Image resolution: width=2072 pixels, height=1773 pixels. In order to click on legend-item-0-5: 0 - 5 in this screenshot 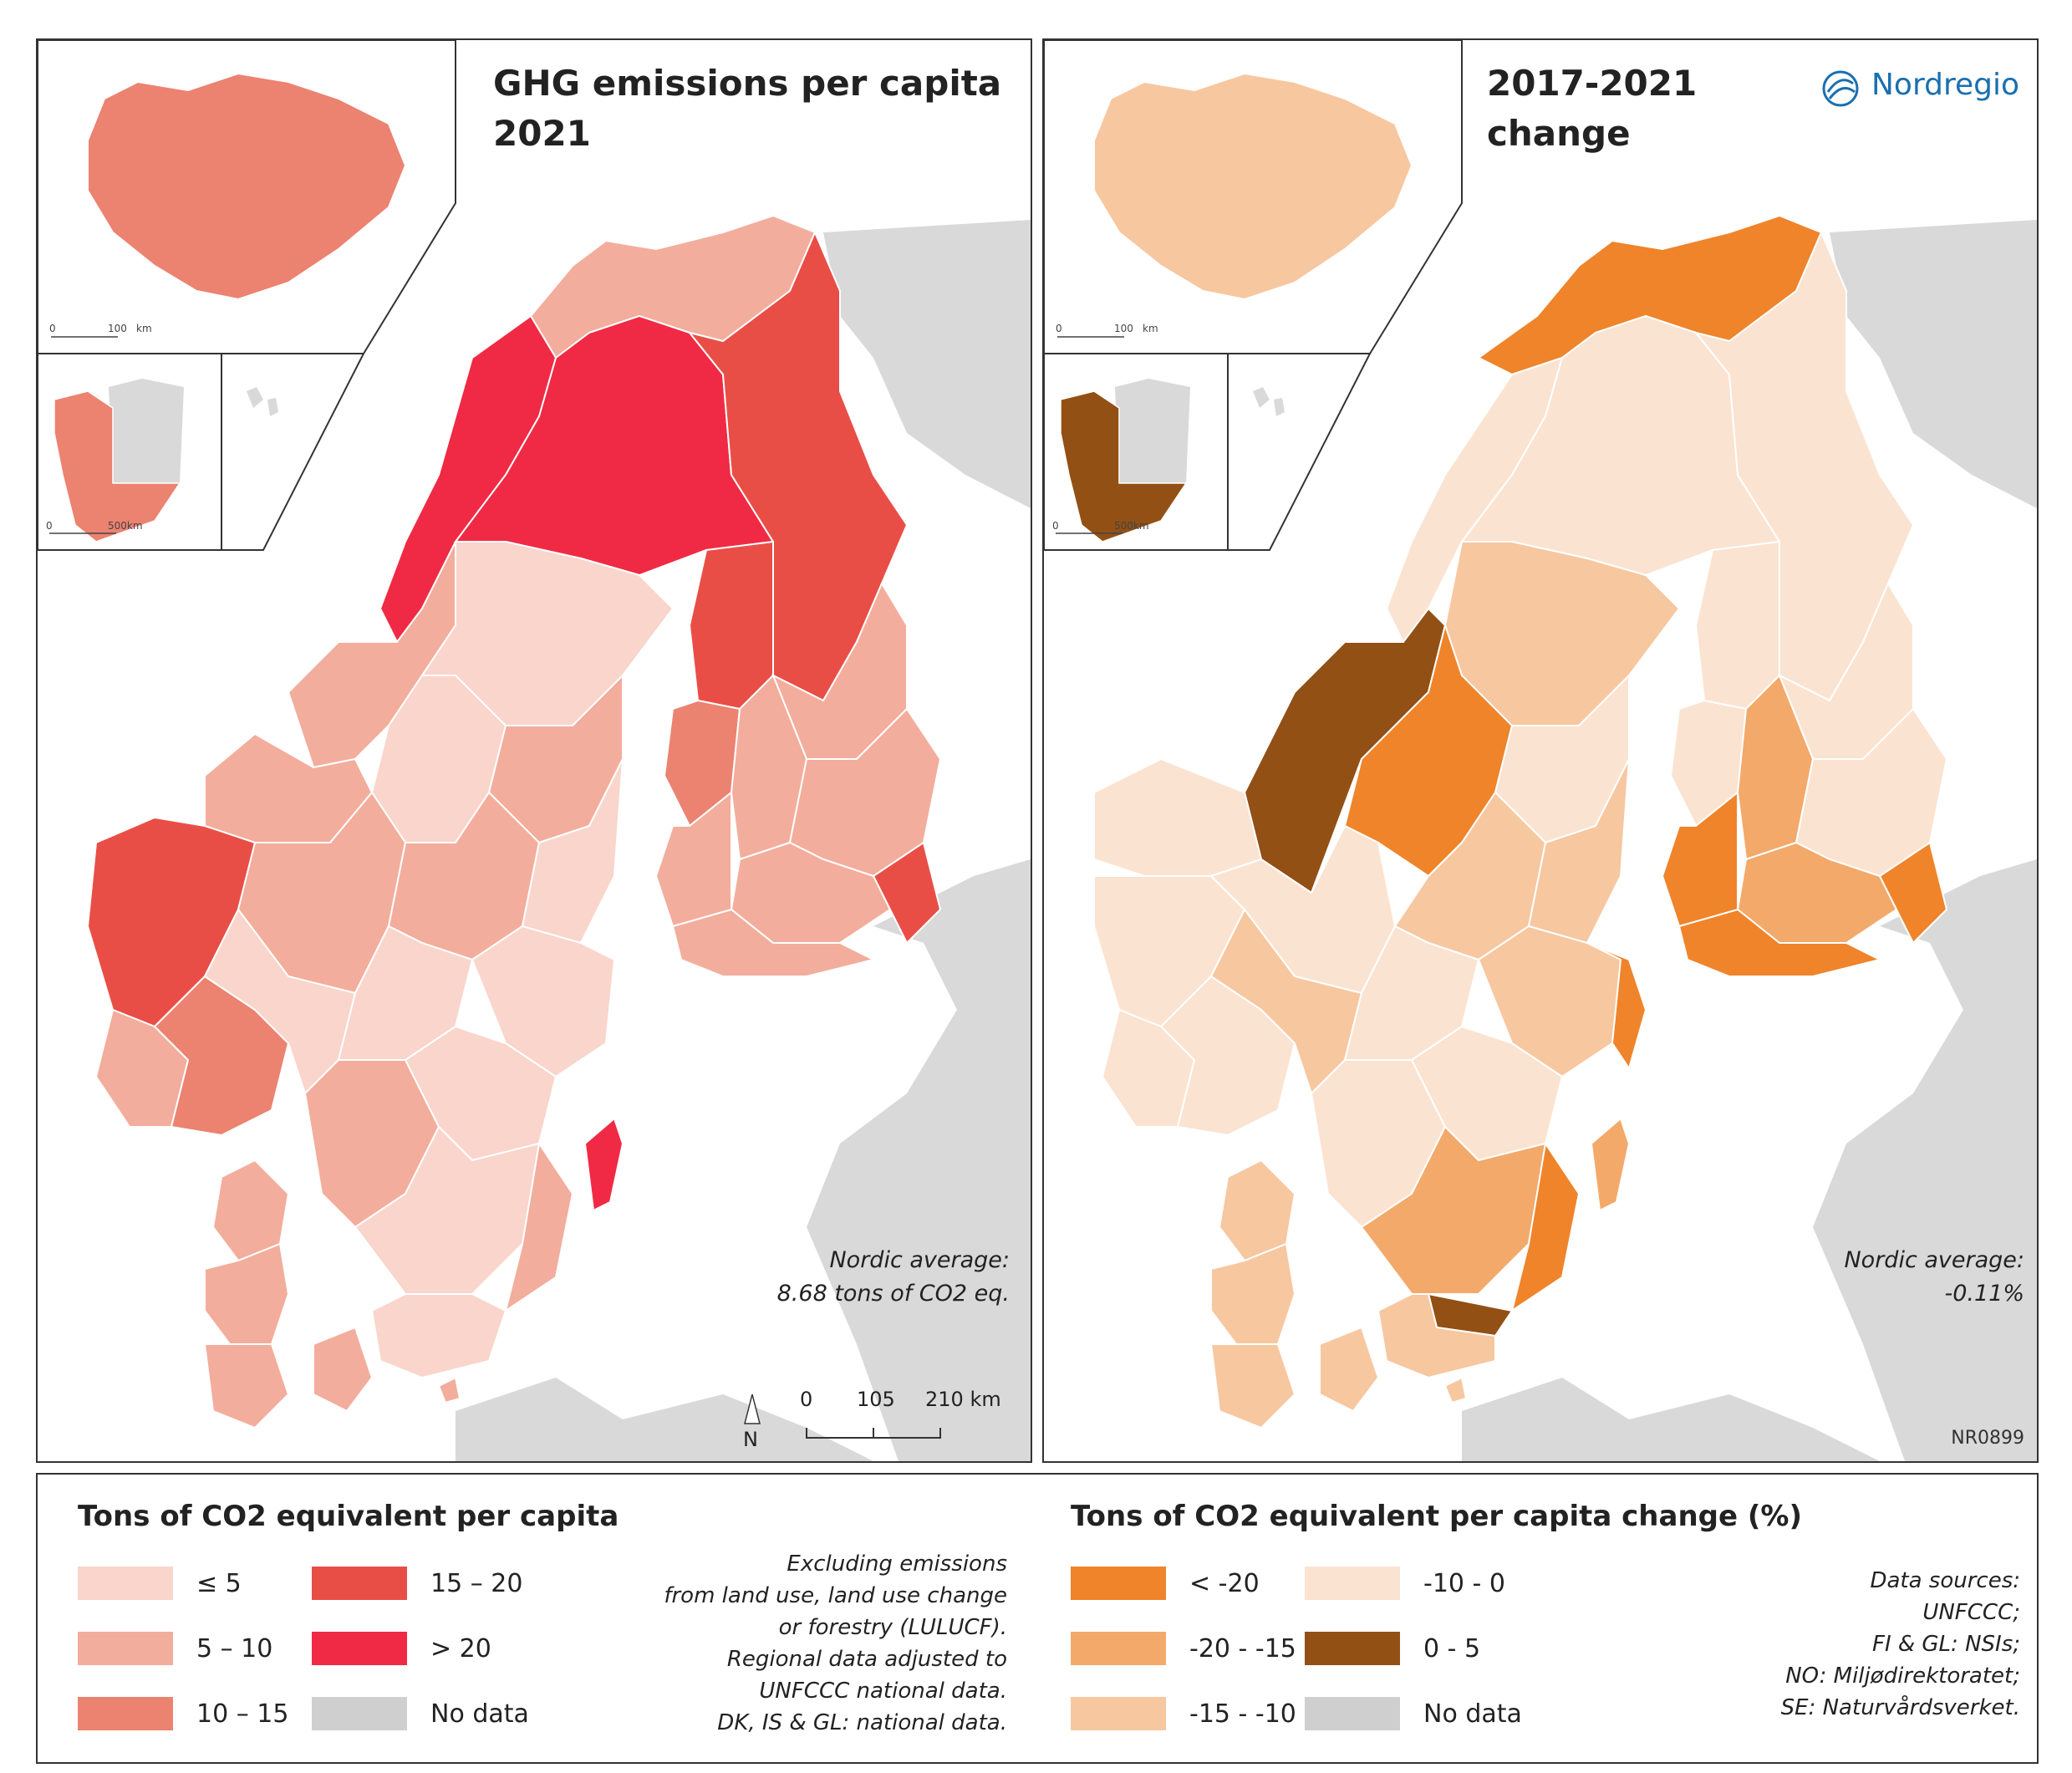, I will do `click(1392, 1648)`.